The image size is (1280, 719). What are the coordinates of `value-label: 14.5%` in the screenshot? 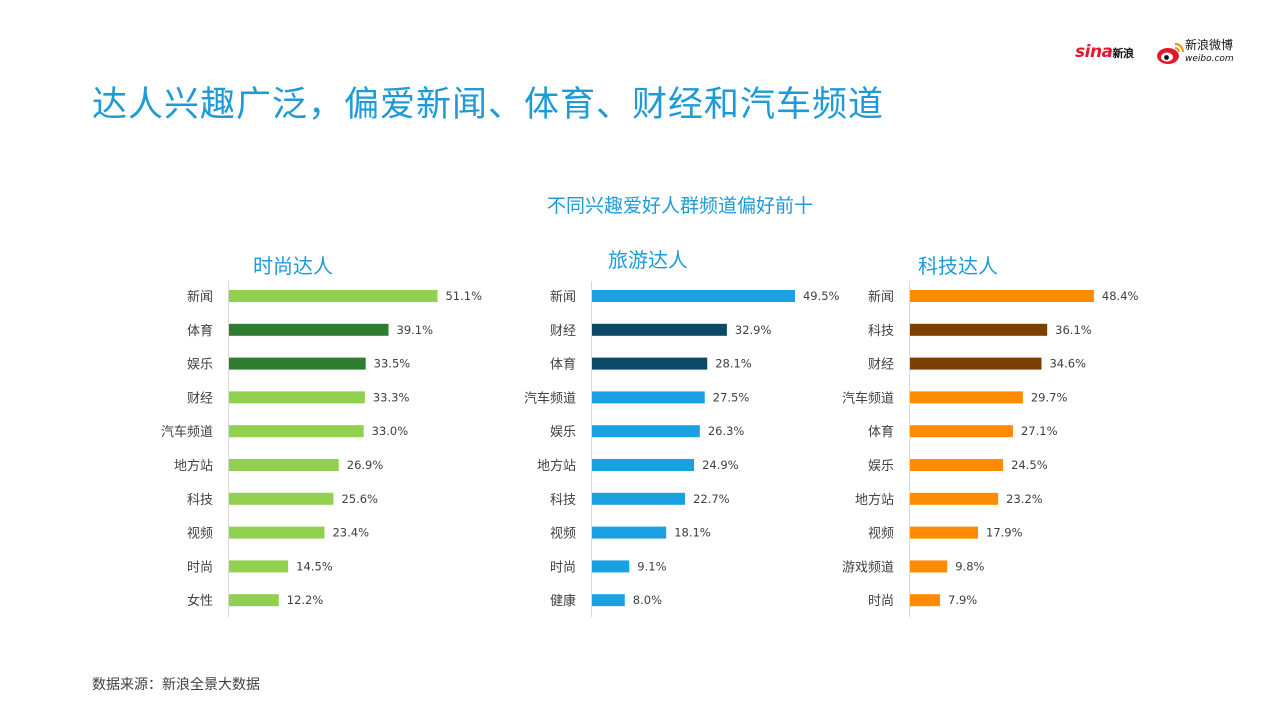 It's located at (314, 566).